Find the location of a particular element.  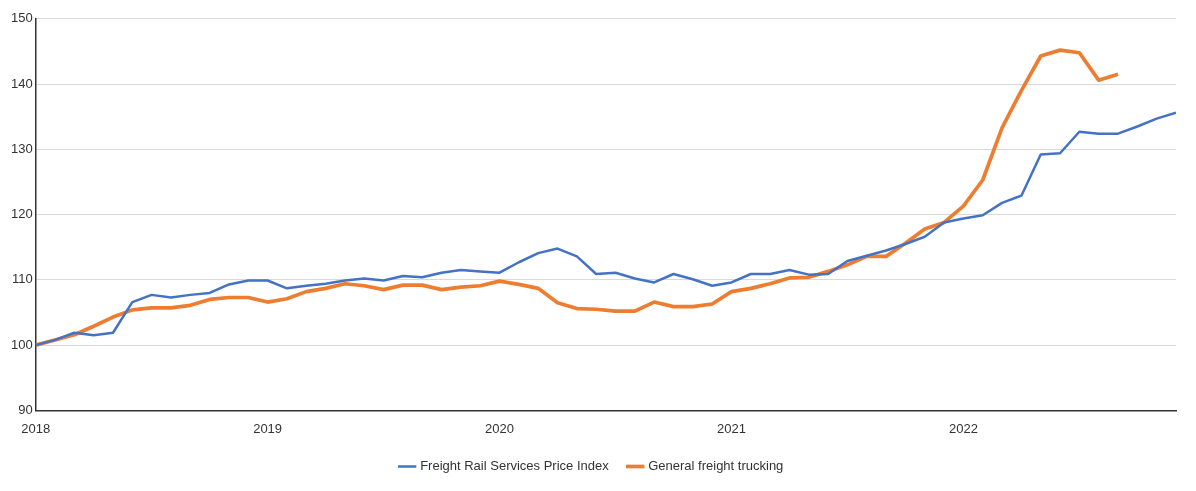

x-tick-label: 2021 is located at coordinates (731, 428).